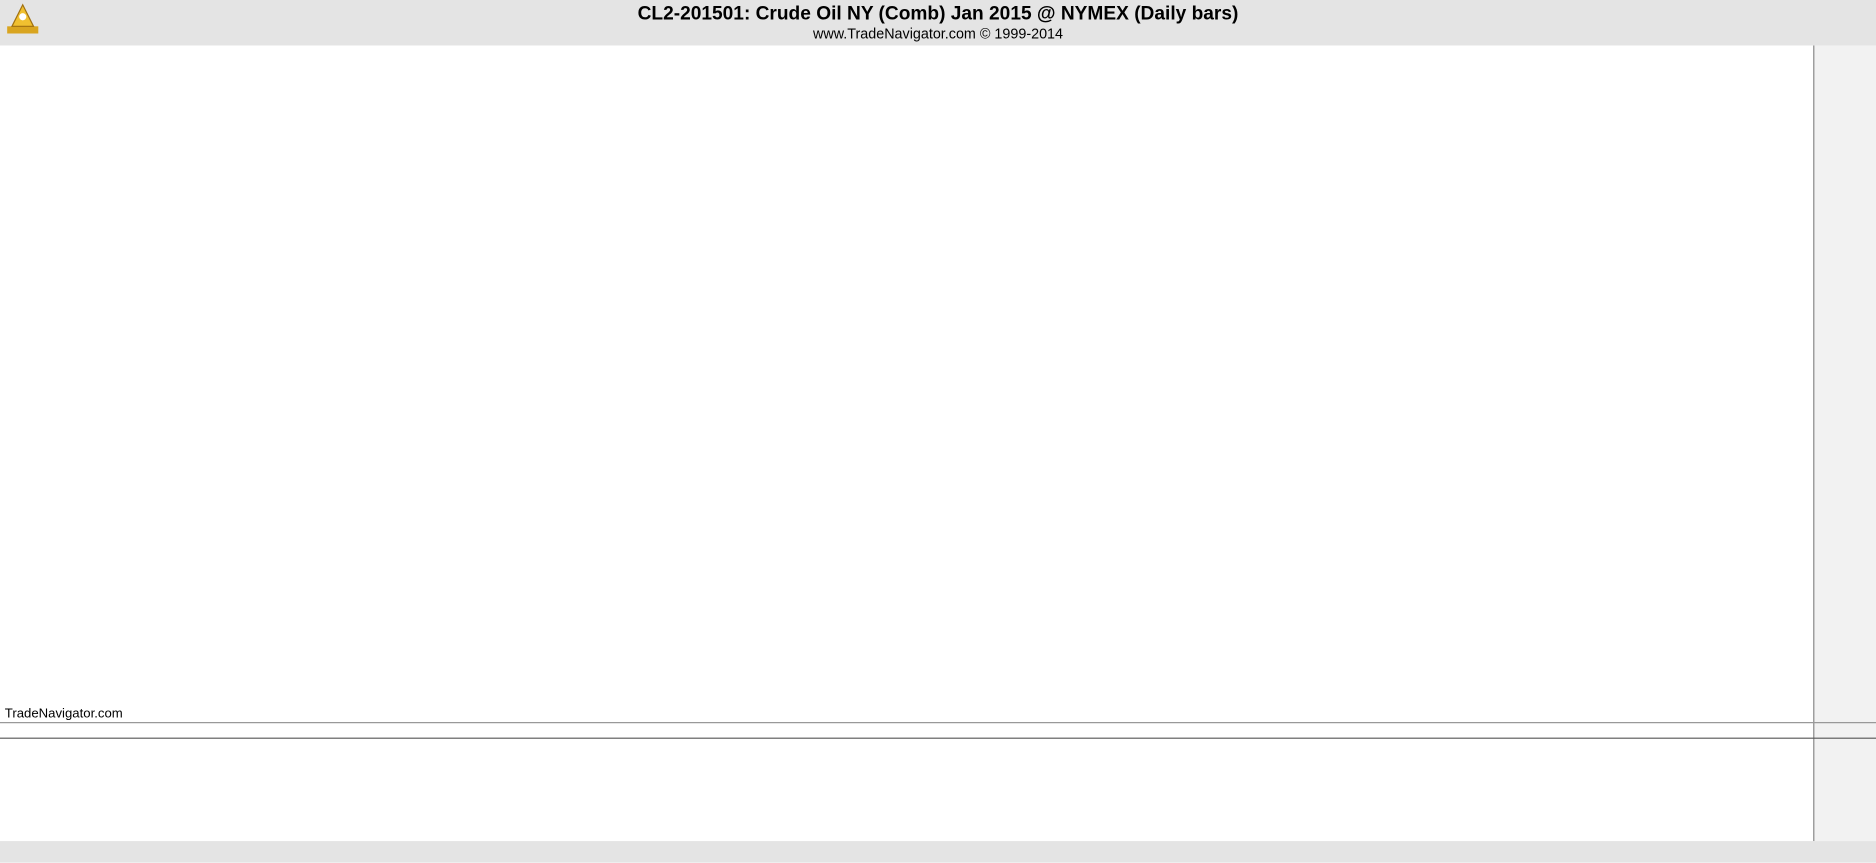  Describe the element at coordinates (937, 34) in the screenshot. I see `chart-subtitle: www.TradeNavigator.com © 1999-2014` at that location.